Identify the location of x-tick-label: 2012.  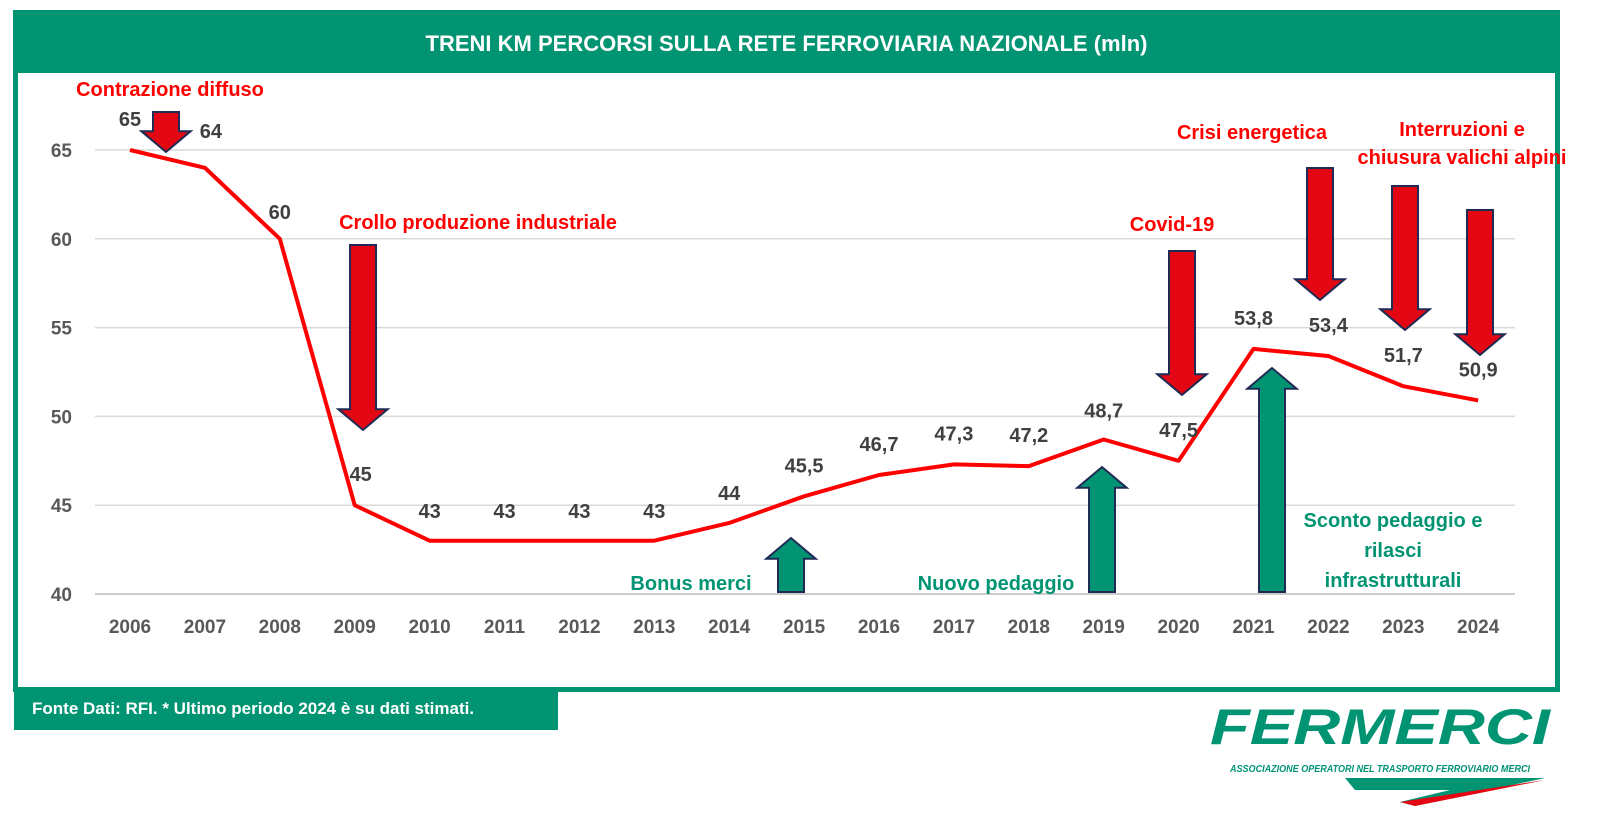
(579, 627).